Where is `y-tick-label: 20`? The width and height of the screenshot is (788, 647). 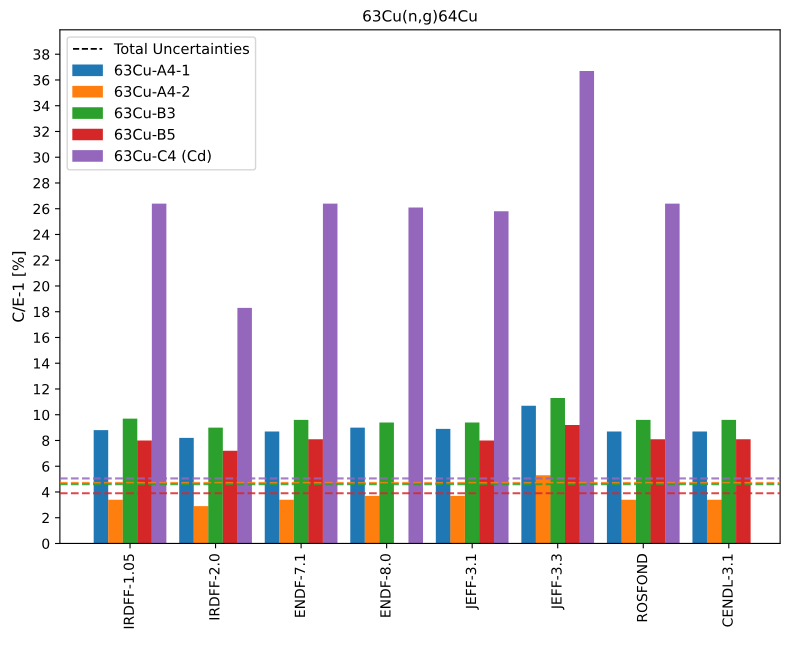
y-tick-label: 20 is located at coordinates (42, 286).